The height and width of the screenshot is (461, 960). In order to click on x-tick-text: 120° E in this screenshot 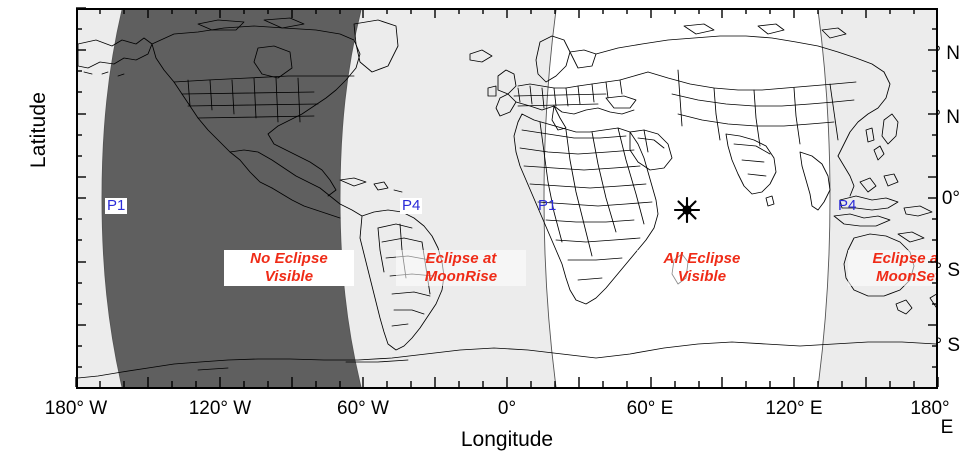, I will do `click(794, 408)`.